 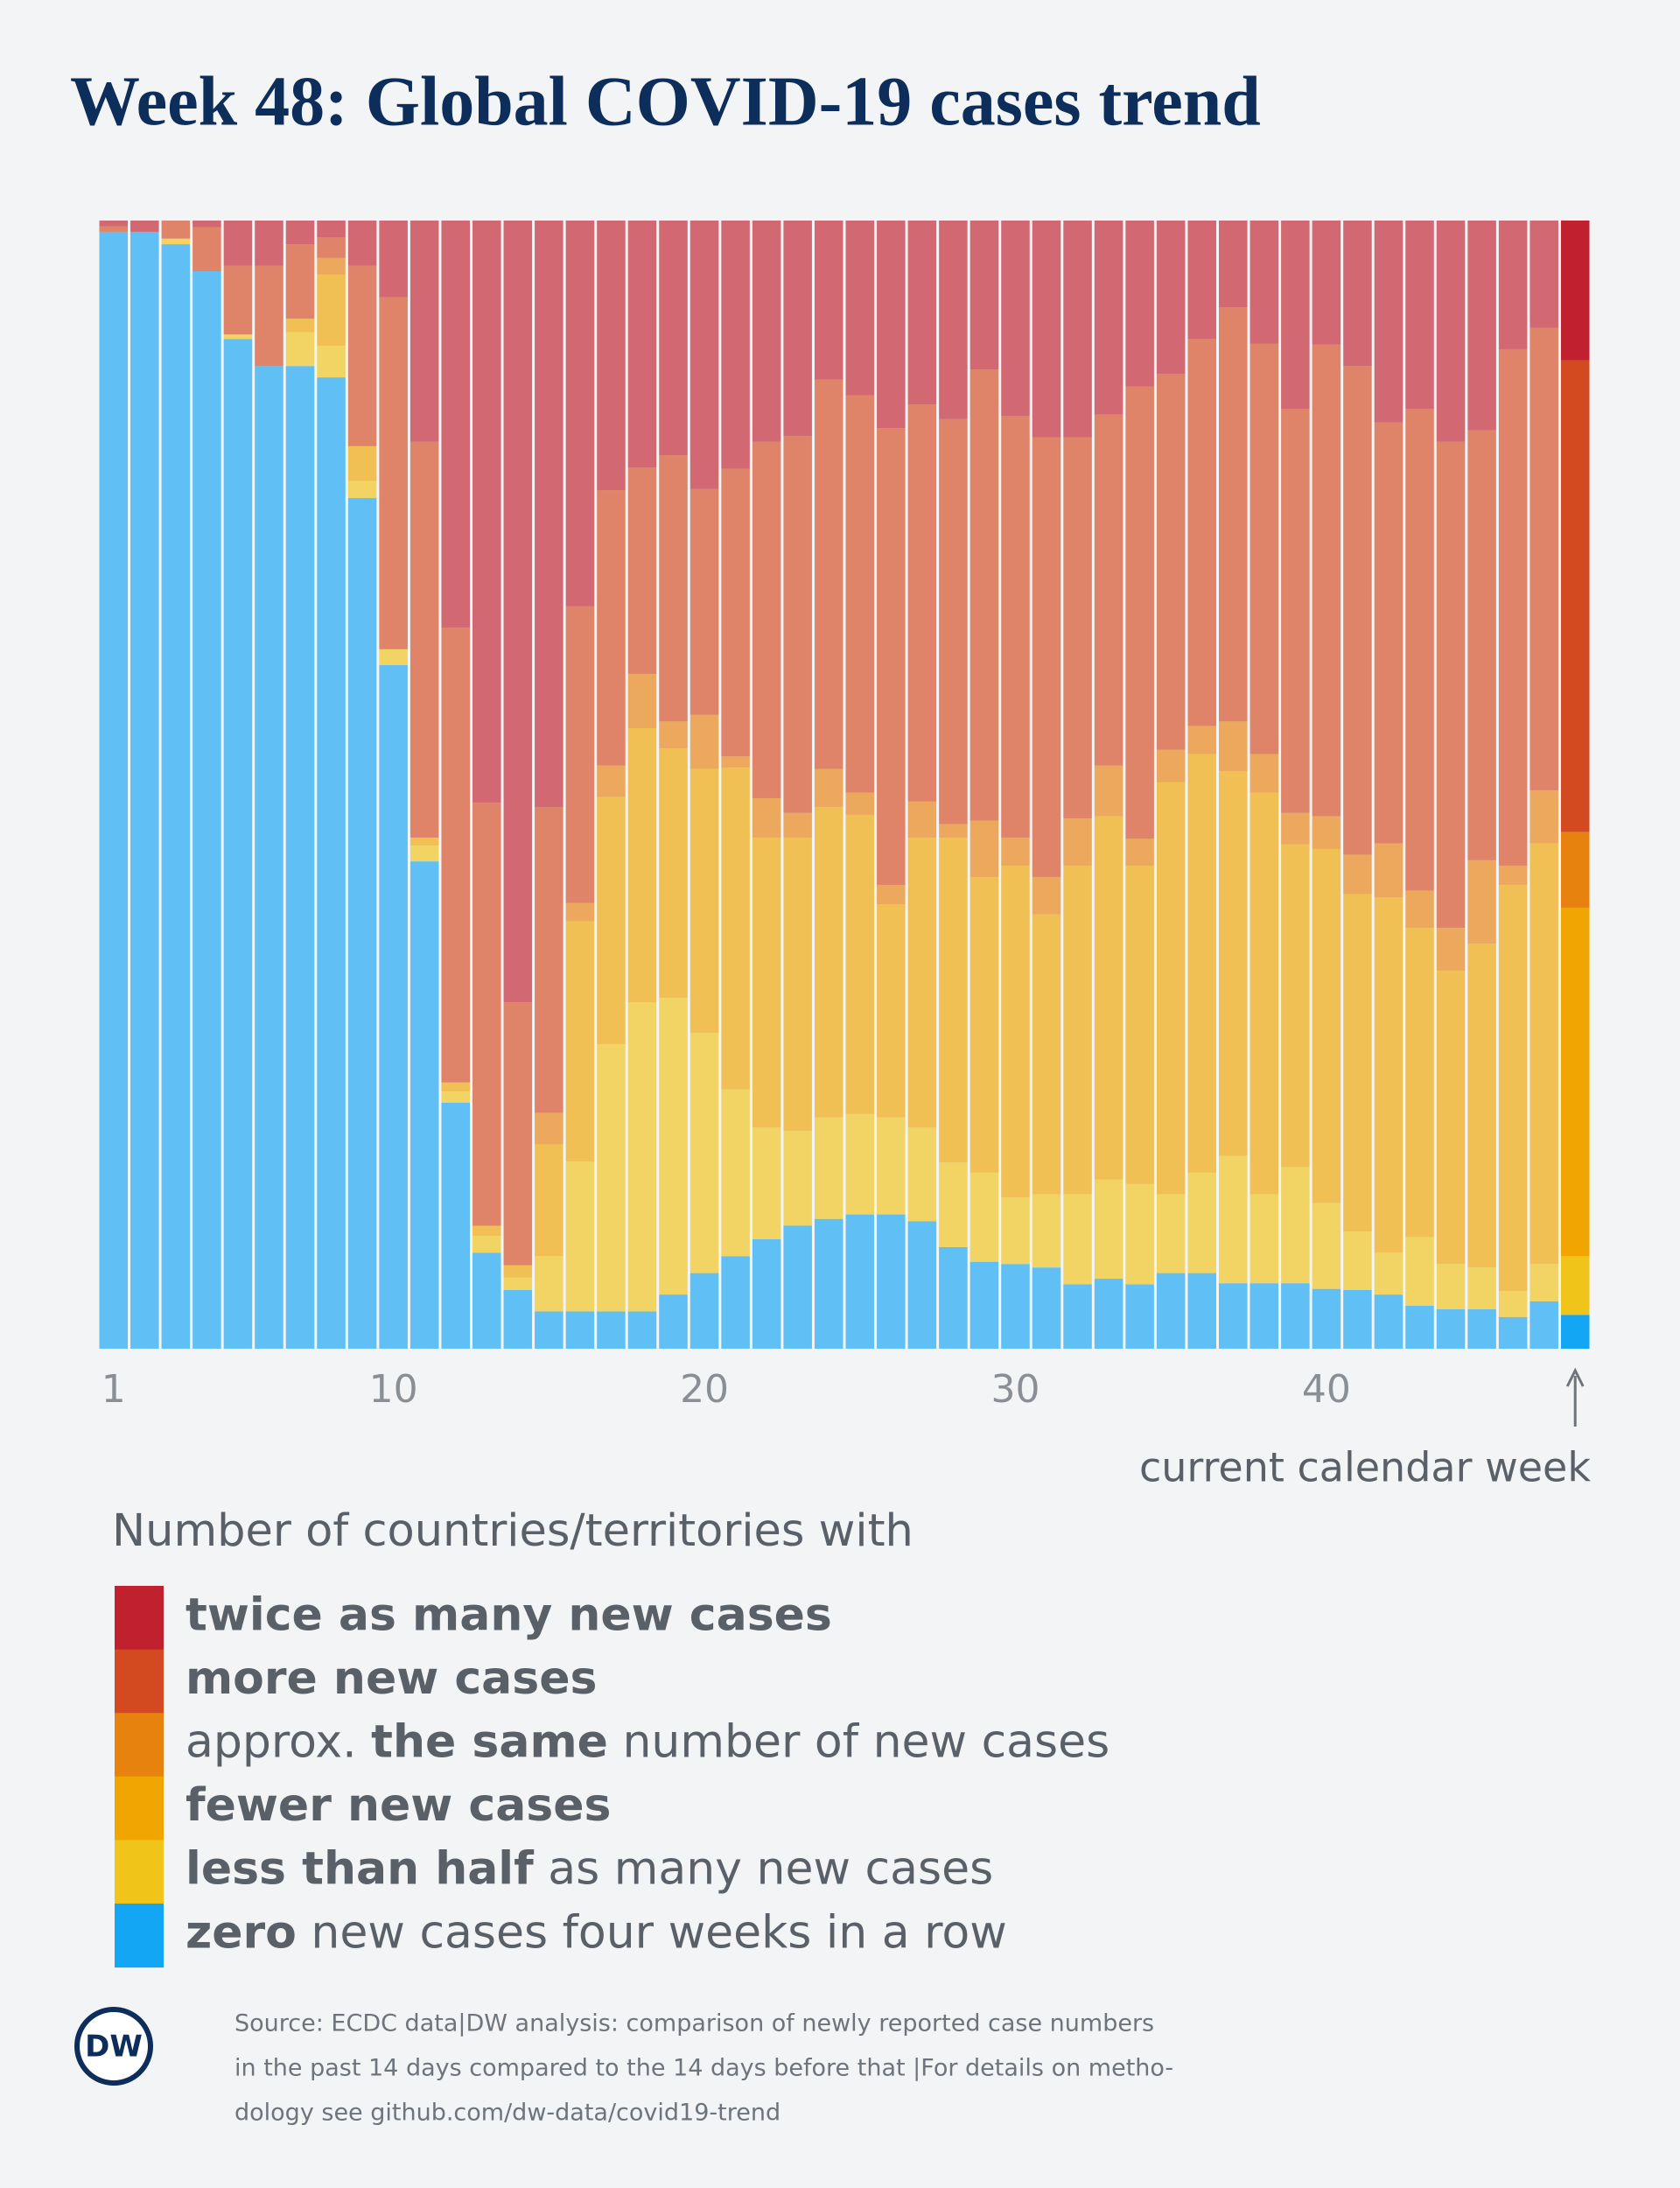 I want to click on x-tick-label: 40, so click(x=1326, y=1390).